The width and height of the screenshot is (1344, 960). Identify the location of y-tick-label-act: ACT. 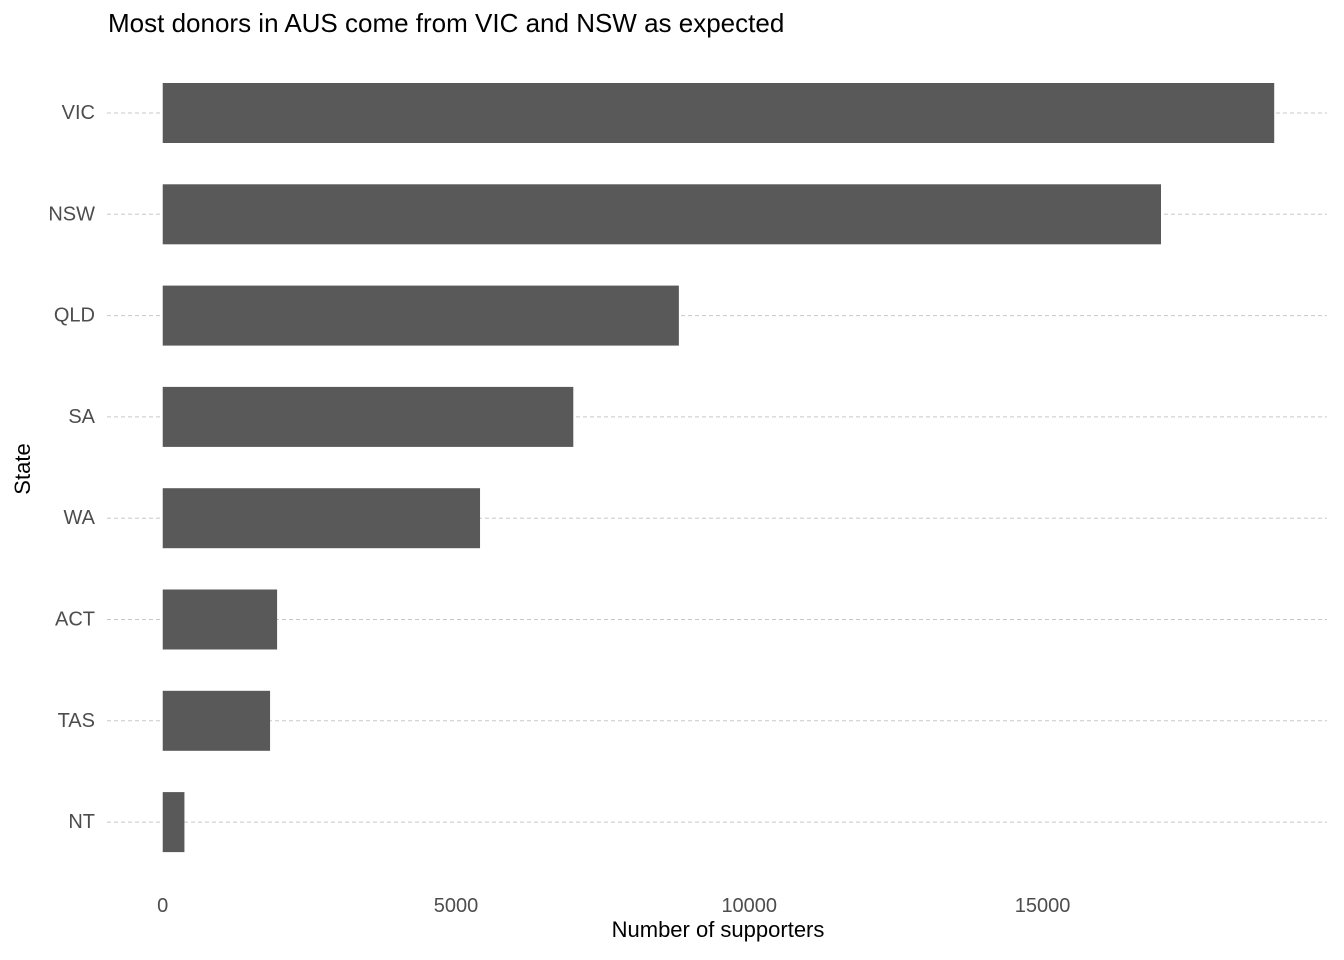
(75, 620).